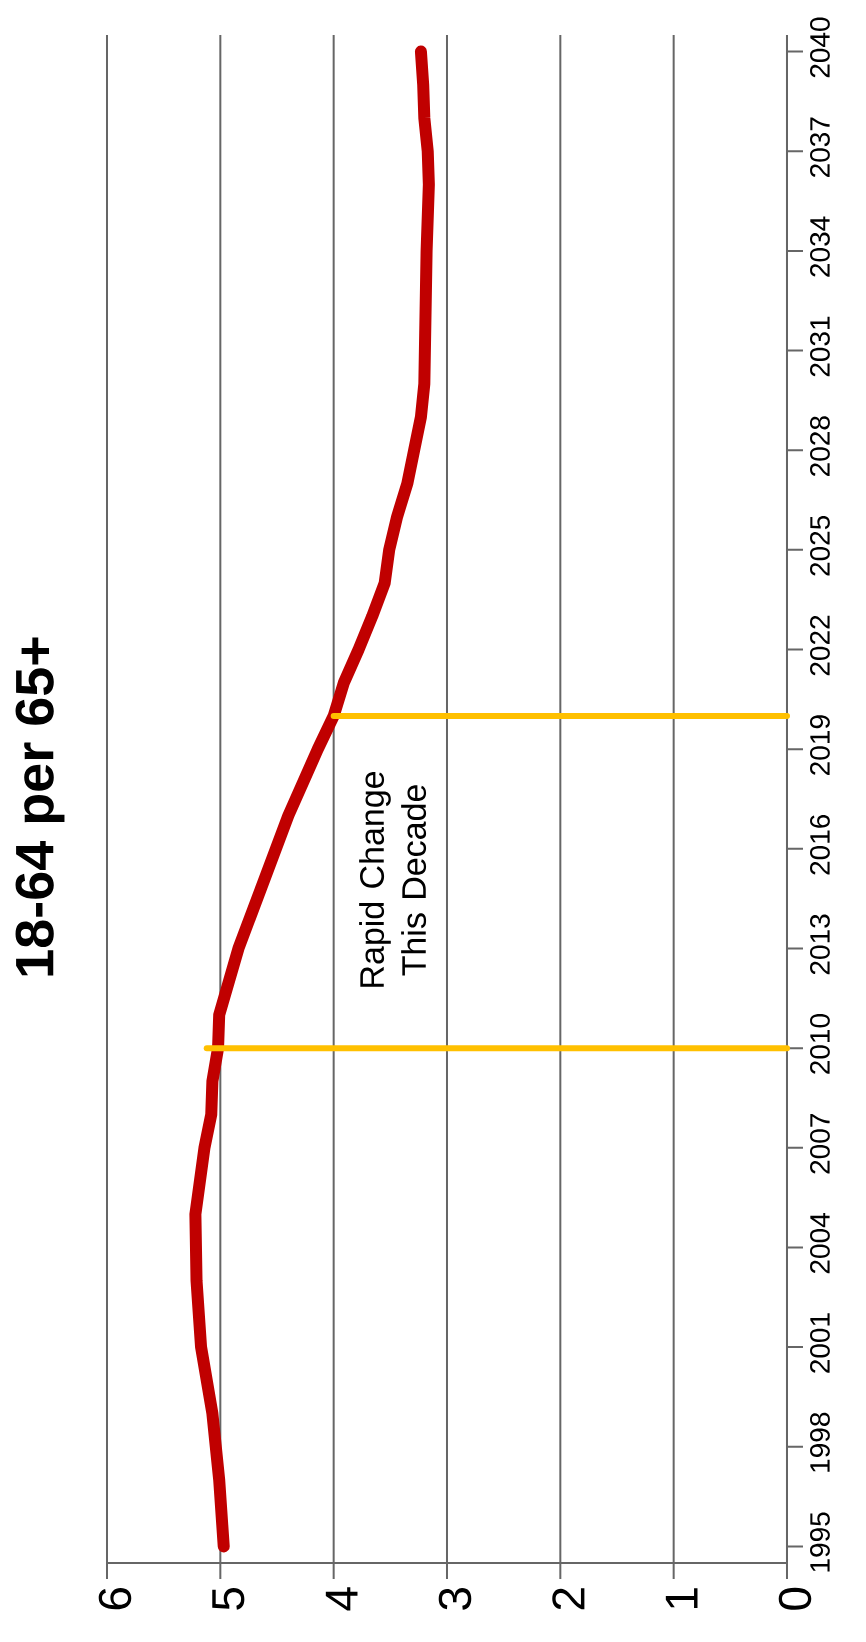  What do you see at coordinates (820, 745) in the screenshot?
I see `y-tick-label: 2019` at bounding box center [820, 745].